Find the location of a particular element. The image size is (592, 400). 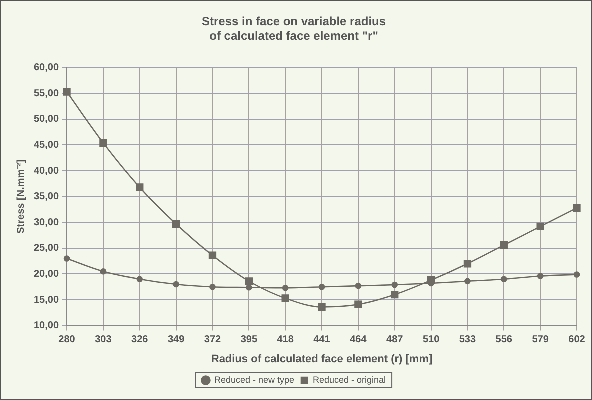

y-tick-label: 25,00 is located at coordinates (47, 248).